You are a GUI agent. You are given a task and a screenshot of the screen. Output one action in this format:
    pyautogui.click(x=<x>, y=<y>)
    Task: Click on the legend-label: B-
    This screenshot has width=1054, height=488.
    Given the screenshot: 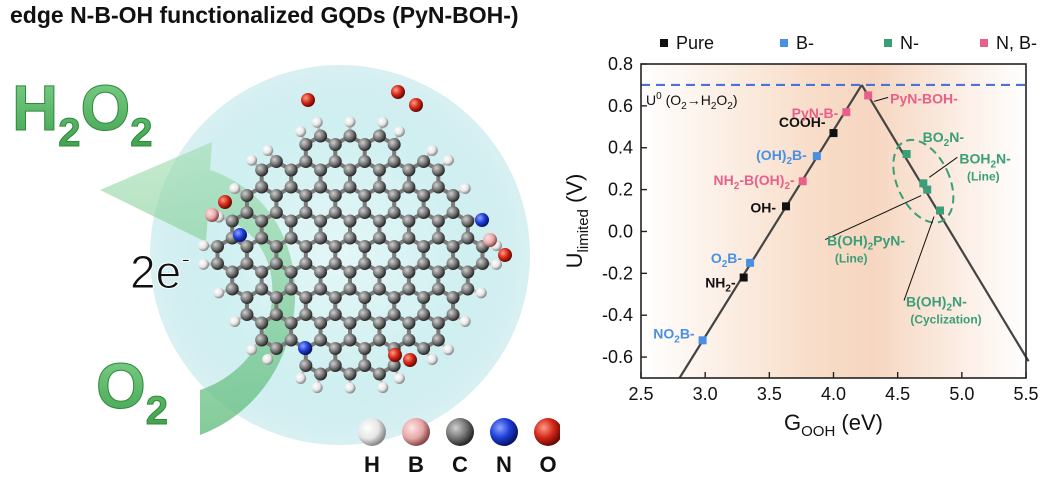 What is the action you would take?
    pyautogui.click(x=805, y=43)
    